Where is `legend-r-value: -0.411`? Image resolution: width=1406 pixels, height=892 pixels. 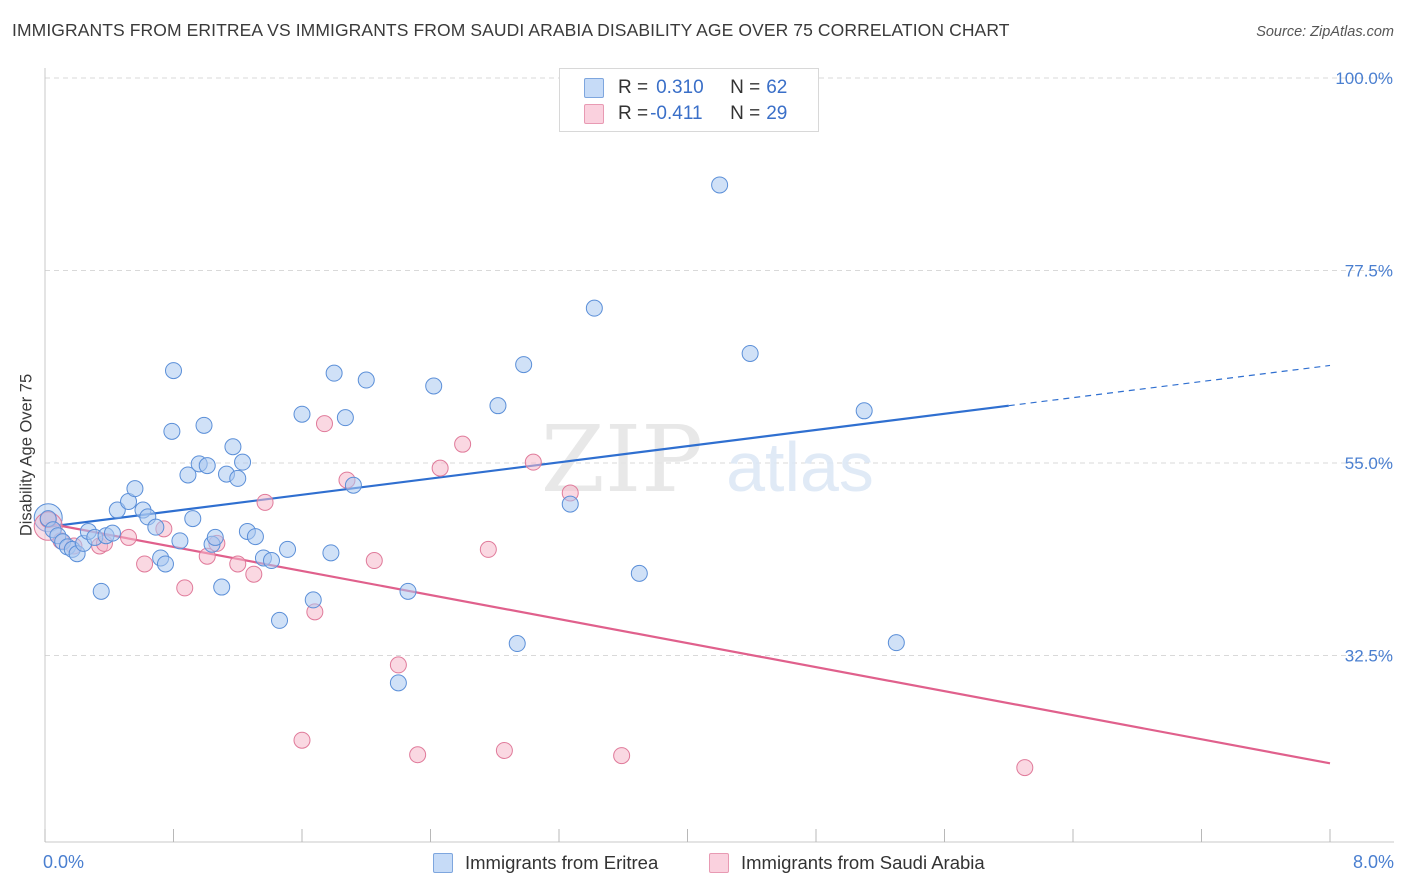 legend-r-value: -0.411 is located at coordinates (676, 113).